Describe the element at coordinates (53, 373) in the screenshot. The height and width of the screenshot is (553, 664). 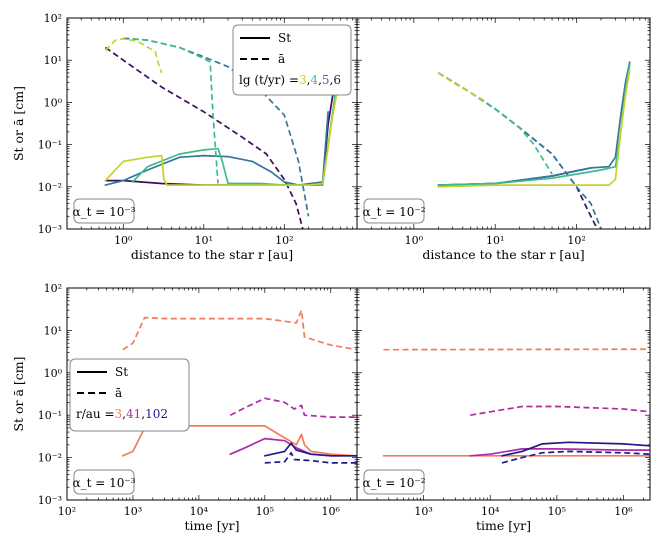
I see `y-tick-label: 10⁰` at that location.